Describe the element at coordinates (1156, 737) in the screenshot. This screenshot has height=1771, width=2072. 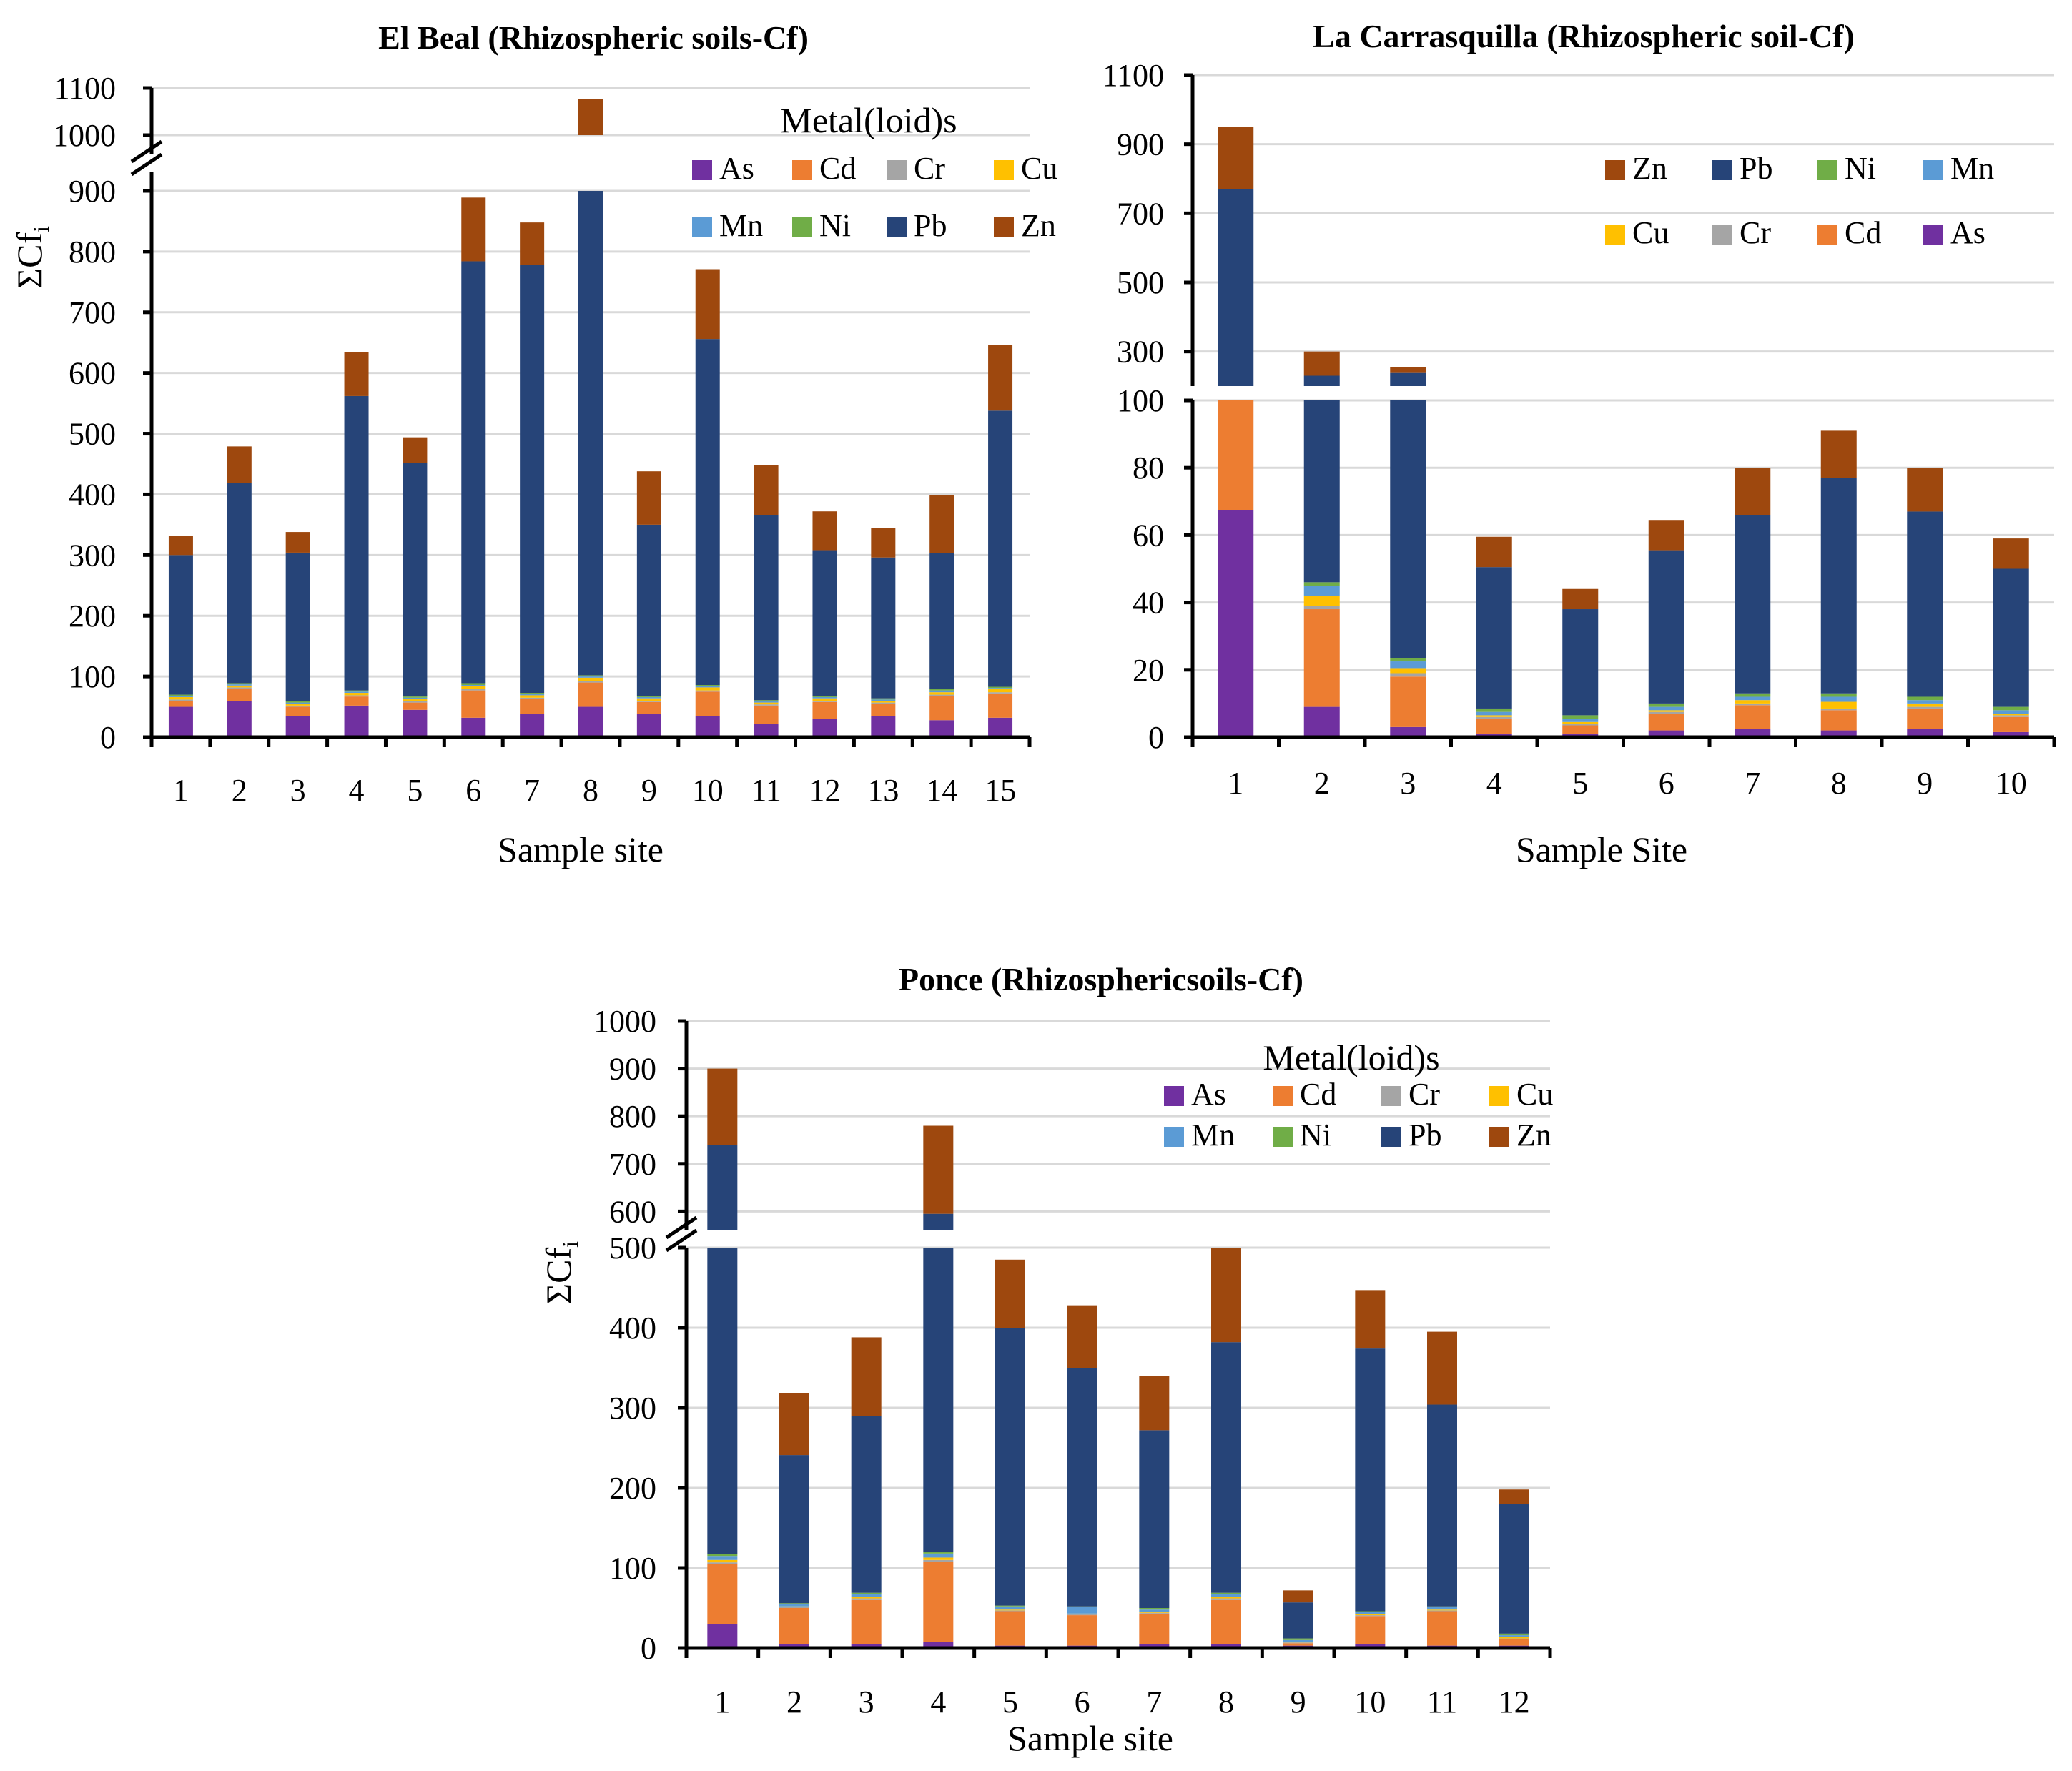
I see `y-tick-label: 0` at that location.